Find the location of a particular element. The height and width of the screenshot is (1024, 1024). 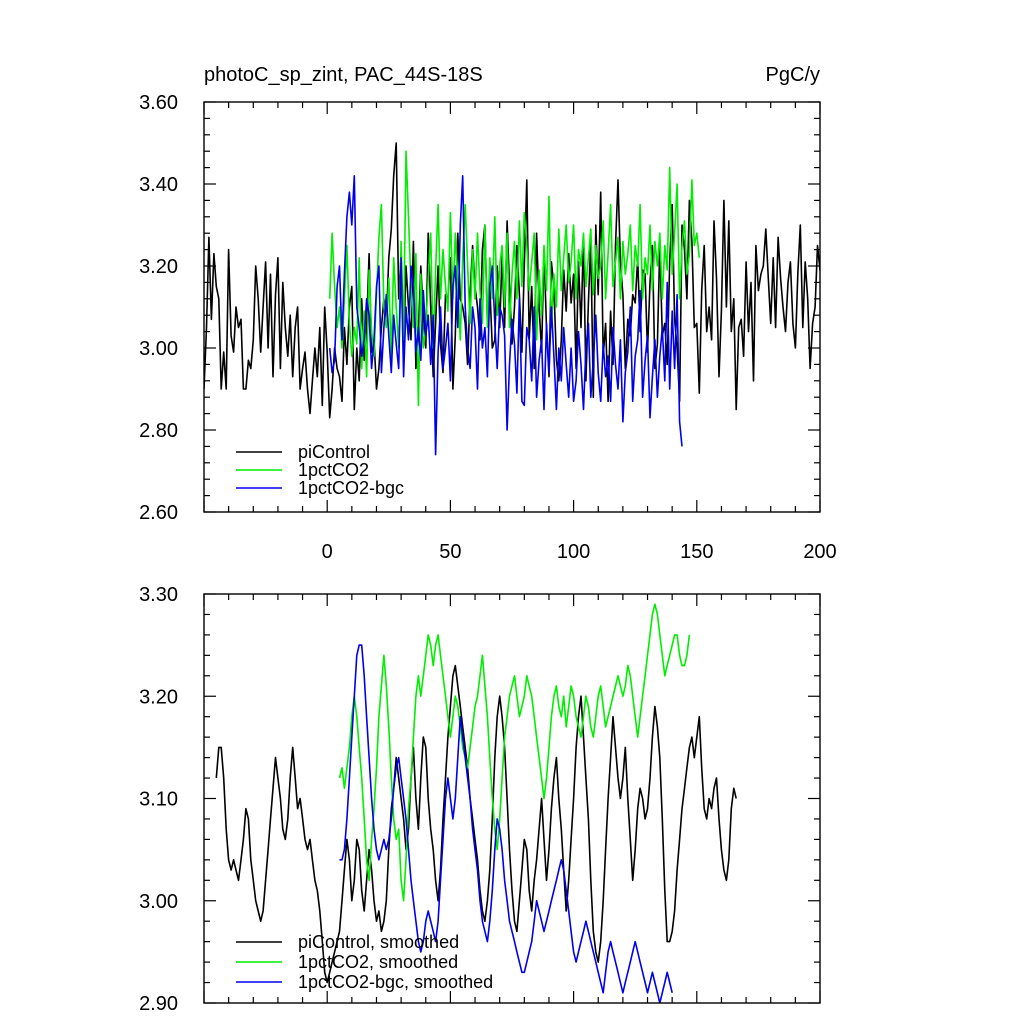

top-xtick-label: 100 is located at coordinates (573, 552).